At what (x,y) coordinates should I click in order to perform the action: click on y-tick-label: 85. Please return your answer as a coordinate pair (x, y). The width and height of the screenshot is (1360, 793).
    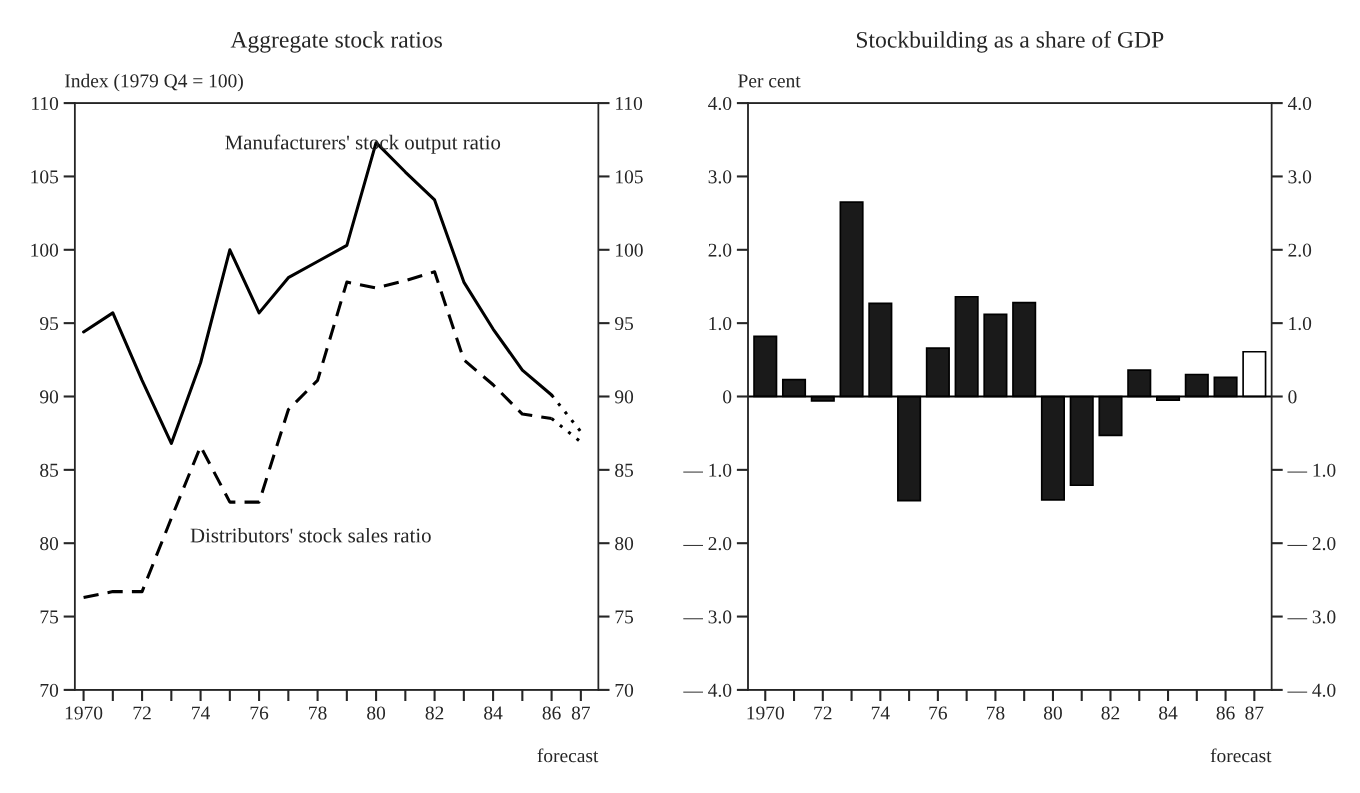
    Looking at the image, I should click on (49, 470).